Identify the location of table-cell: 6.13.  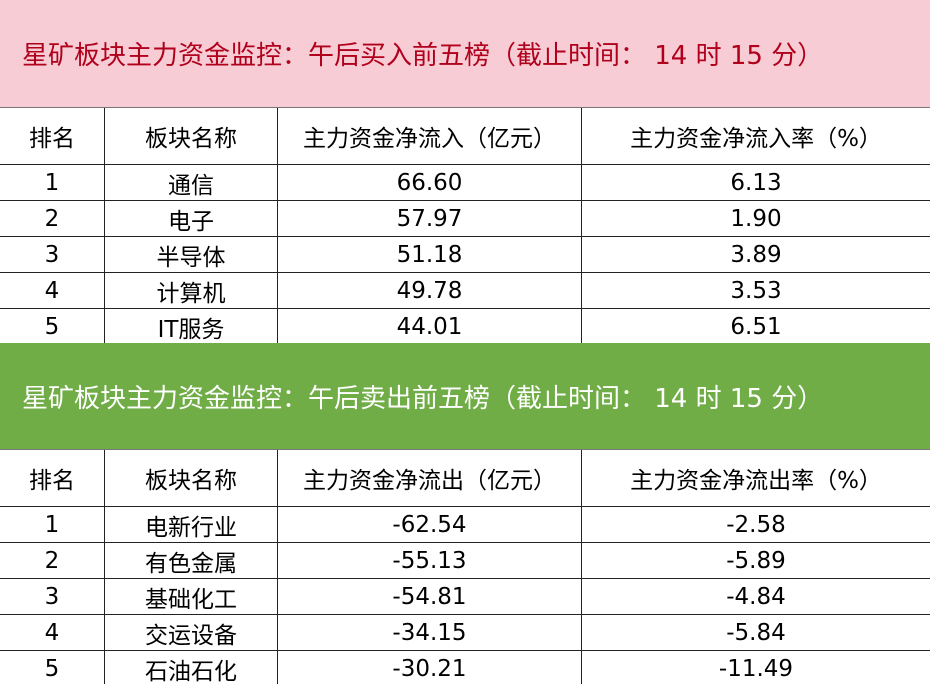
(756, 183).